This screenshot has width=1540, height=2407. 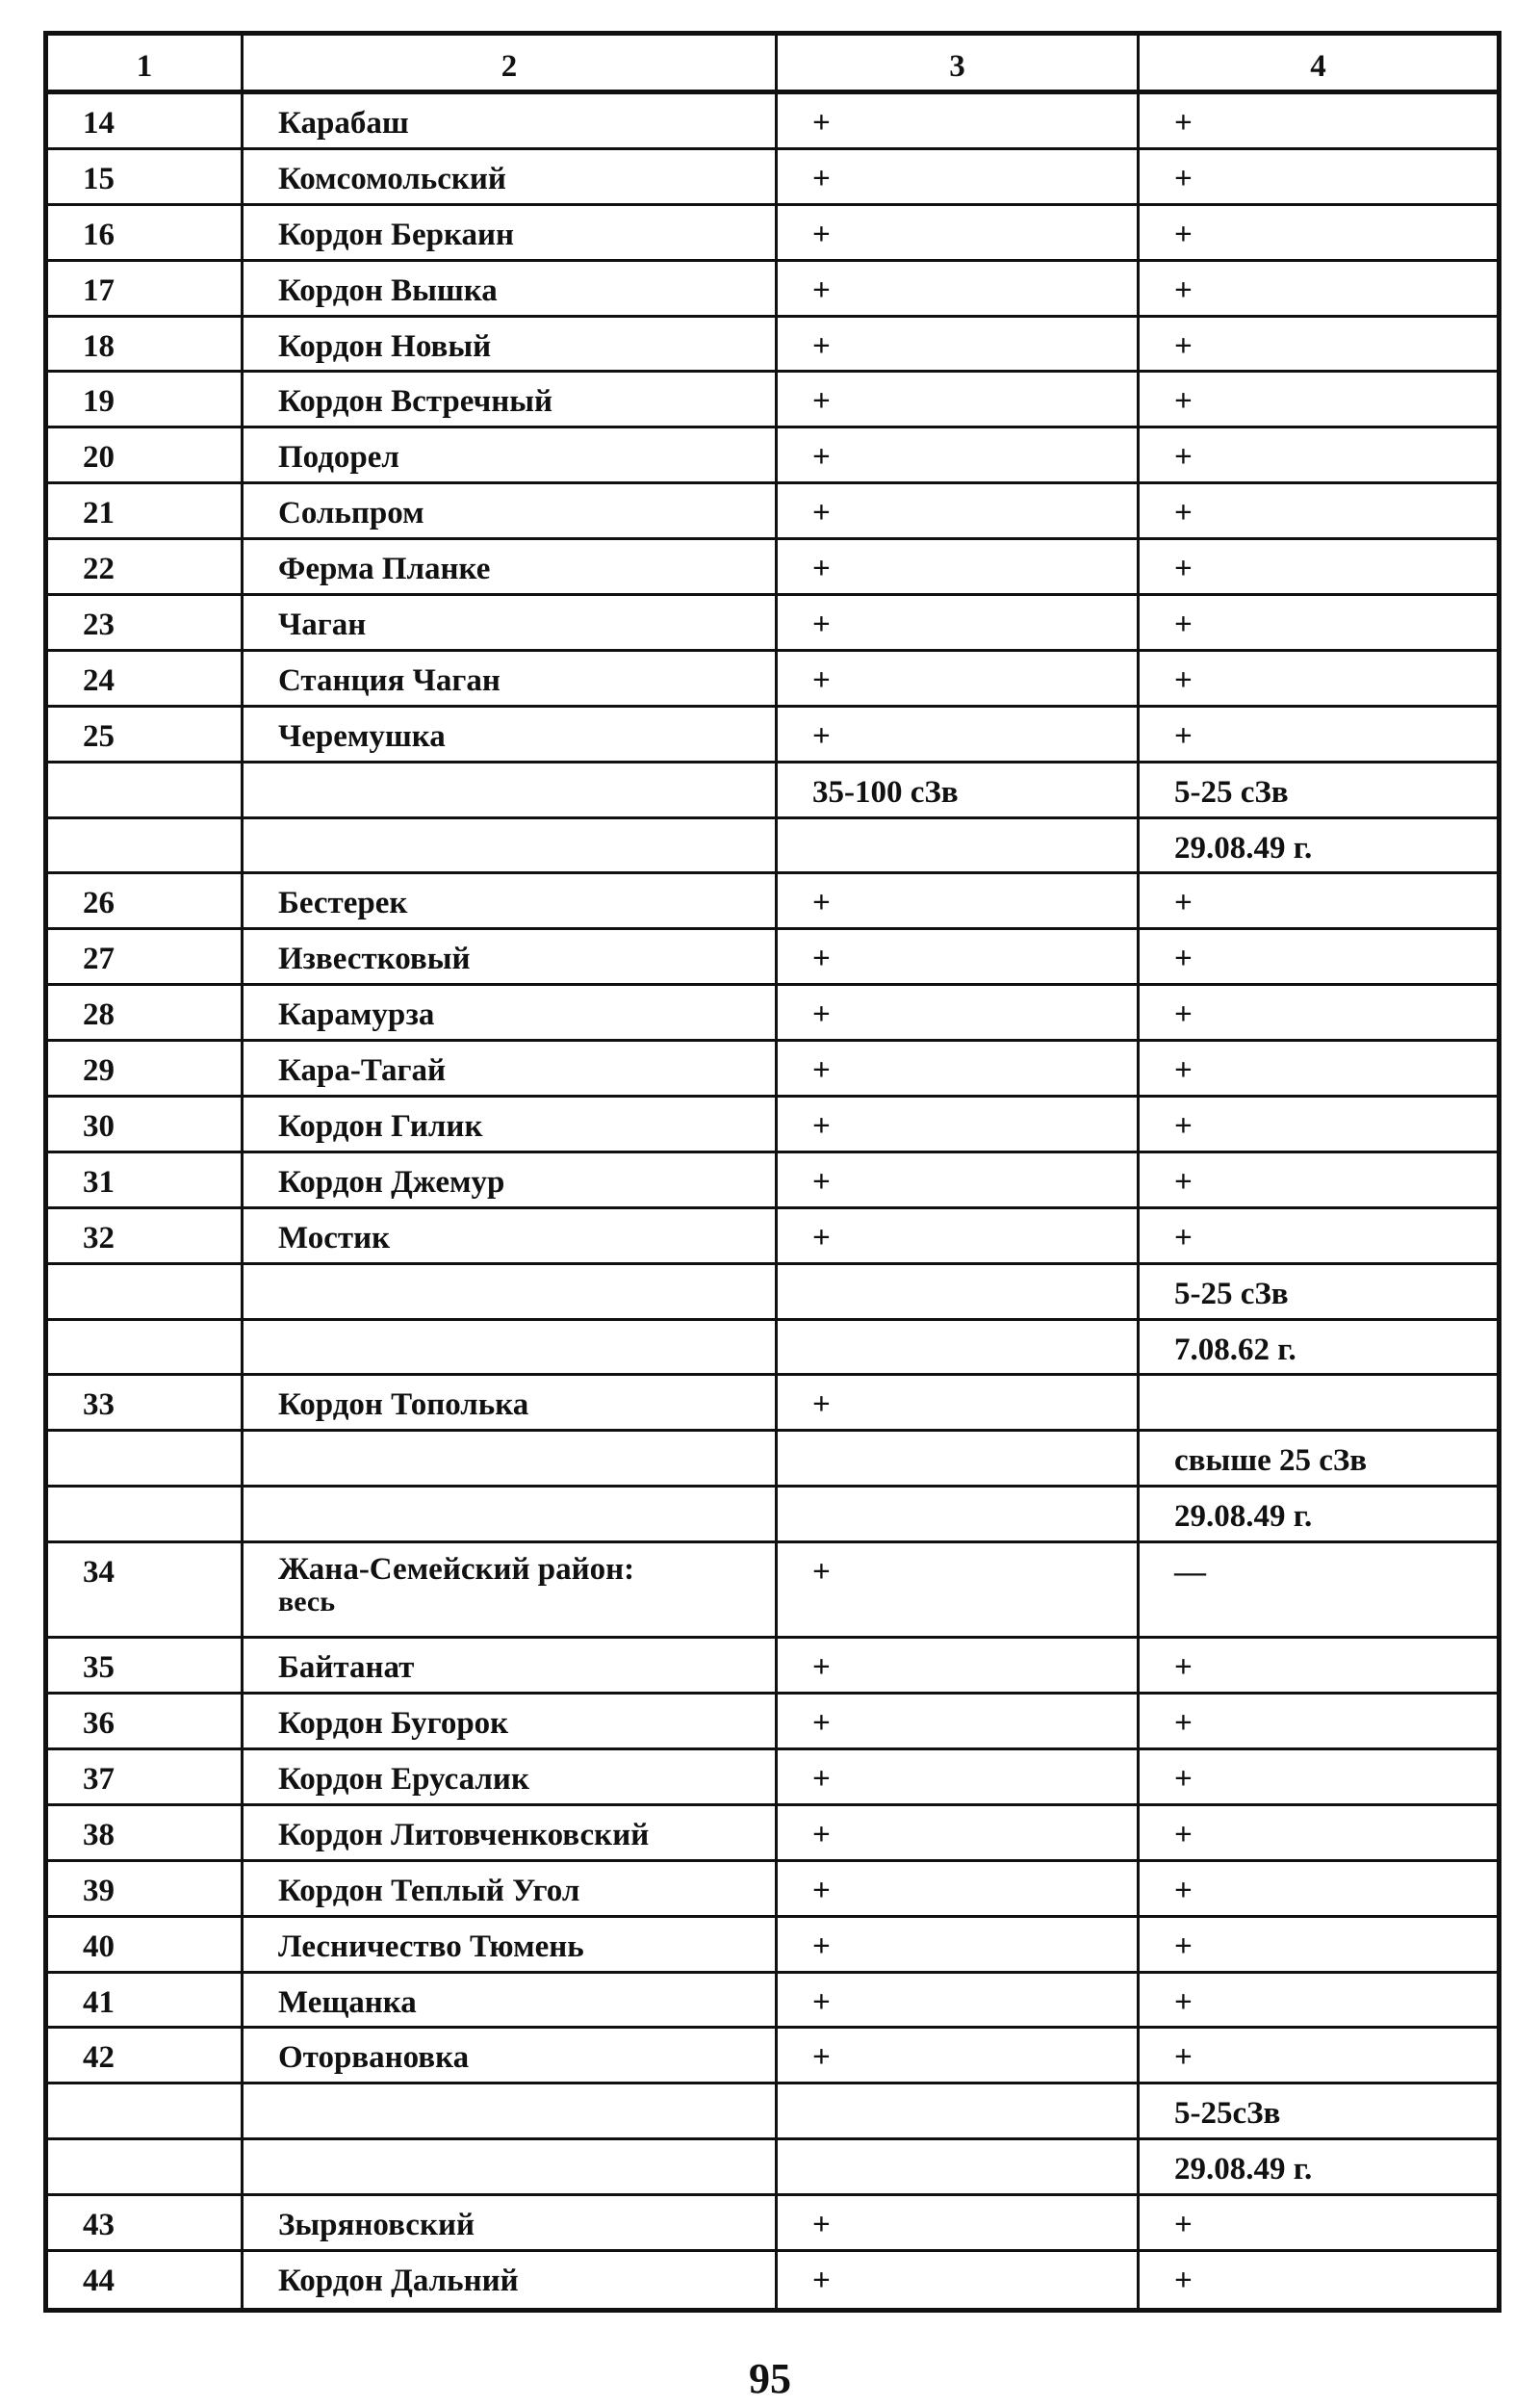 What do you see at coordinates (511, 400) in the screenshot?
I see `settlement-name: Кордон Встречный` at bounding box center [511, 400].